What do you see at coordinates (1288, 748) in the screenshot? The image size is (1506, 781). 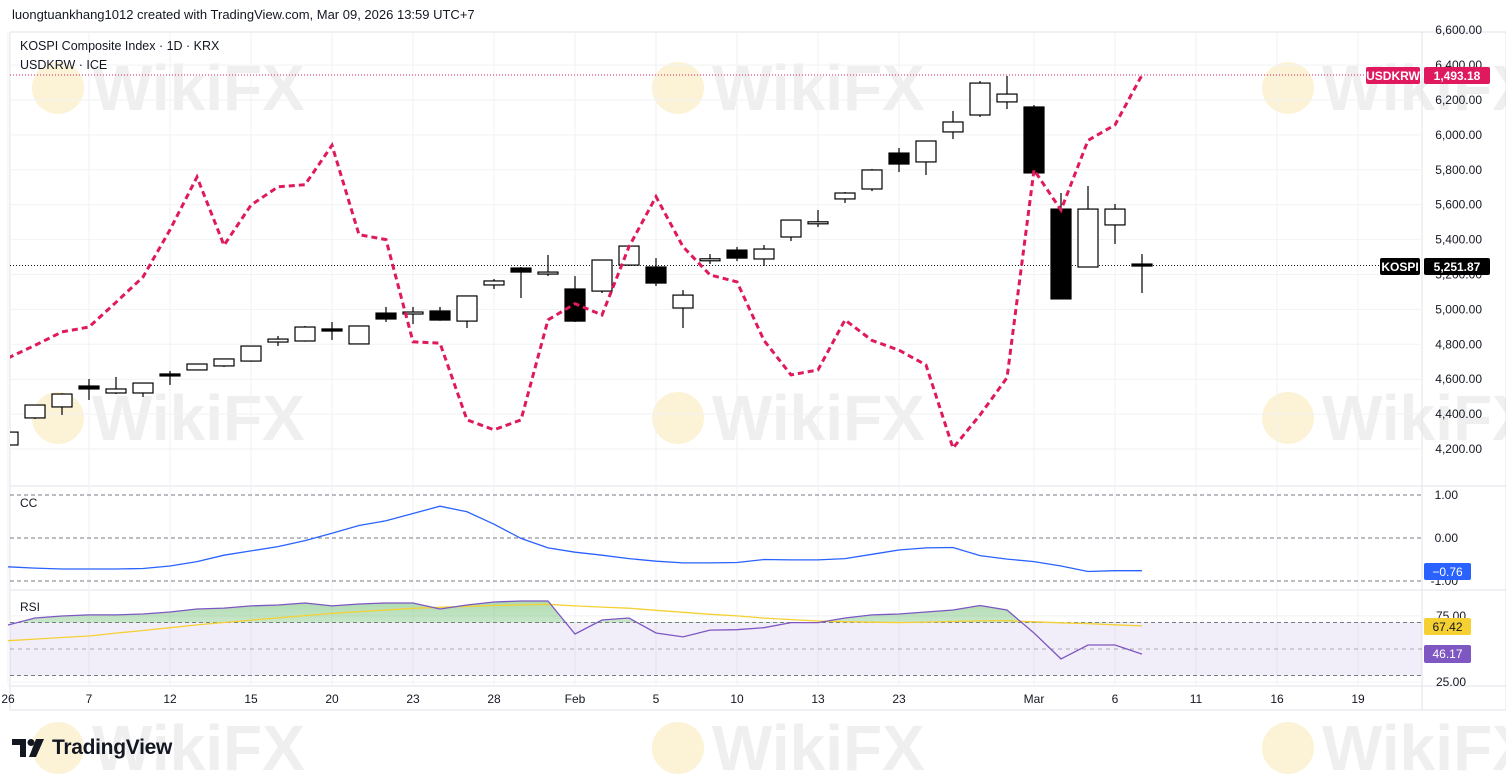 I see `watermark-logo-icon` at bounding box center [1288, 748].